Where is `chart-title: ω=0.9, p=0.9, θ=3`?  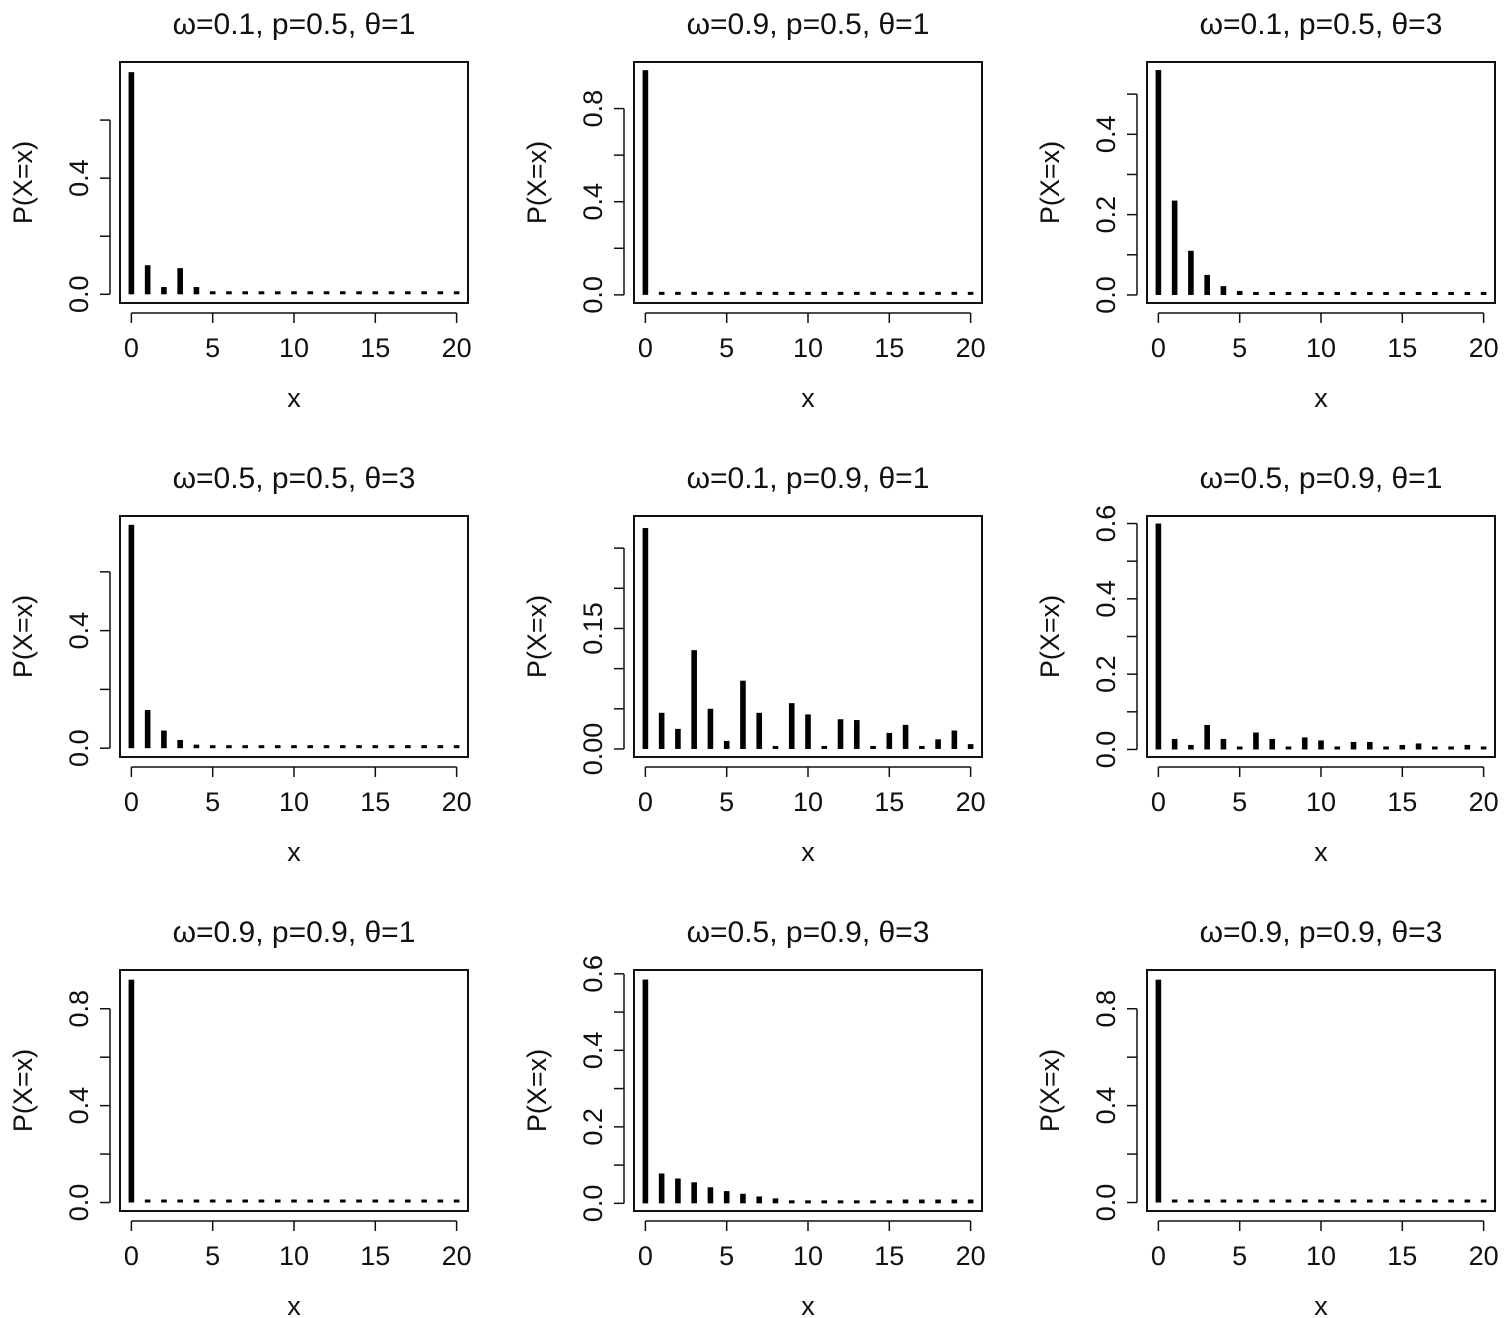
chart-title: ω=0.9, p=0.9, θ=3 is located at coordinates (1321, 932).